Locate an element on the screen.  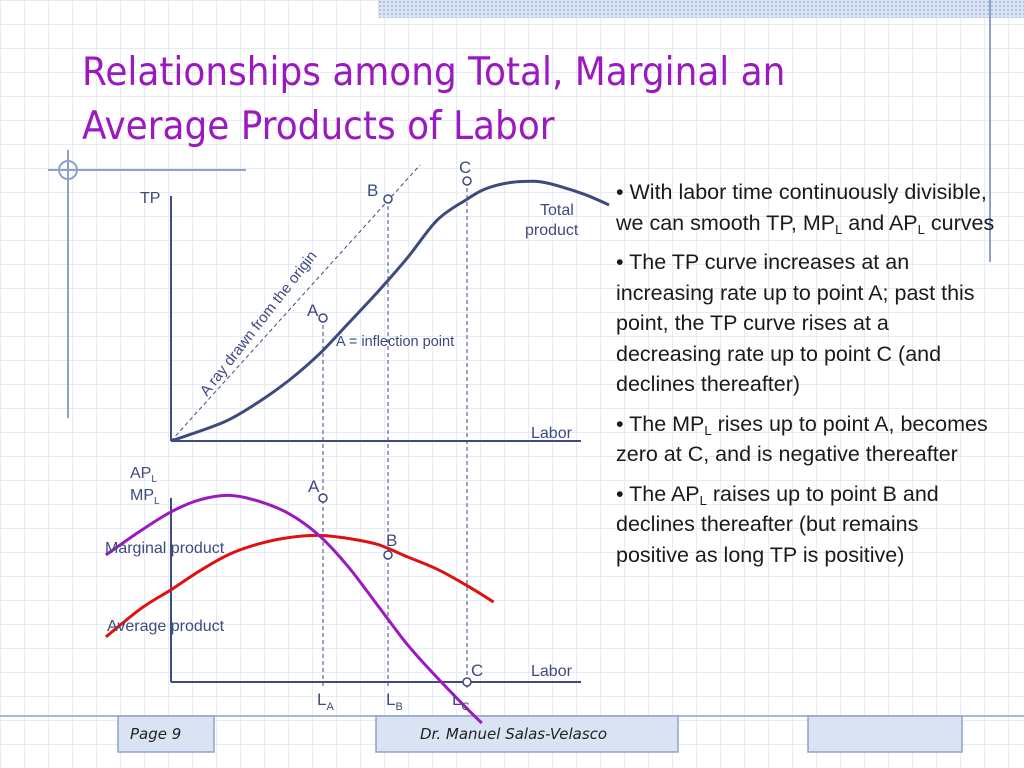
title-line-2: Average Products of Labor is located at coordinates (318, 126).